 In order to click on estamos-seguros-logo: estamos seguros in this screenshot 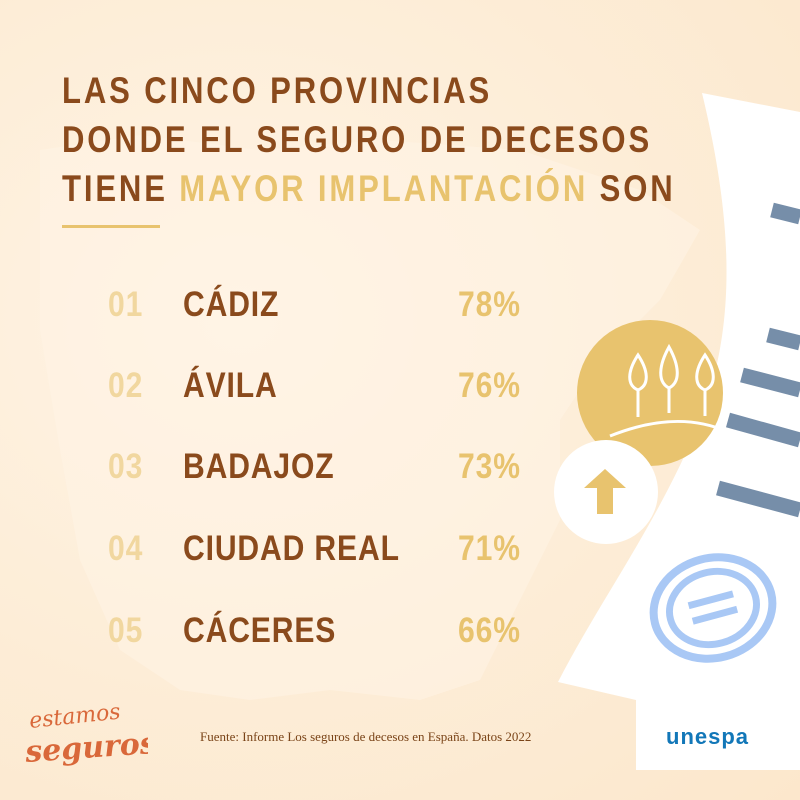, I will do `click(85, 735)`.